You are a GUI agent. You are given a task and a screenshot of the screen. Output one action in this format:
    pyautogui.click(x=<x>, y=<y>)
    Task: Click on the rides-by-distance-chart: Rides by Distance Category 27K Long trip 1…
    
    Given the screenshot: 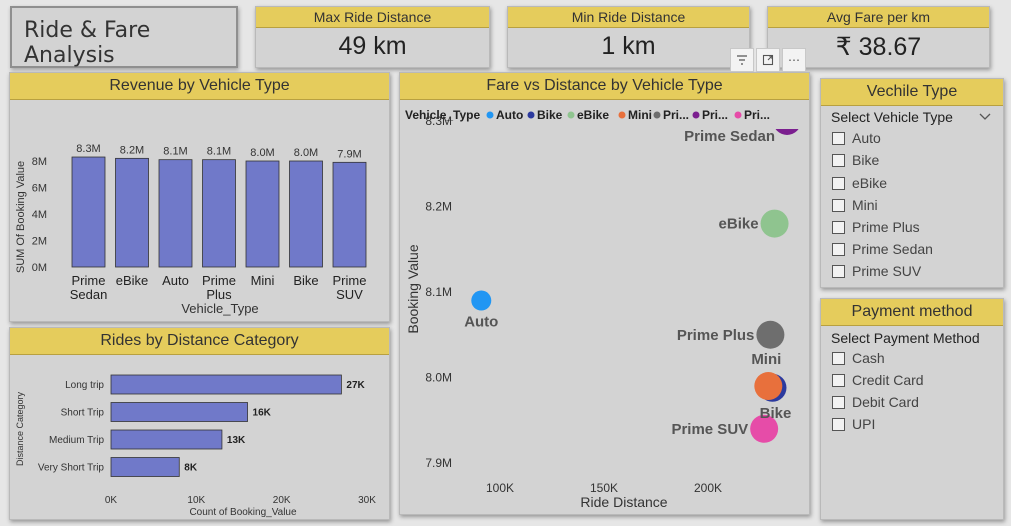 What is the action you would take?
    pyautogui.click(x=199, y=423)
    